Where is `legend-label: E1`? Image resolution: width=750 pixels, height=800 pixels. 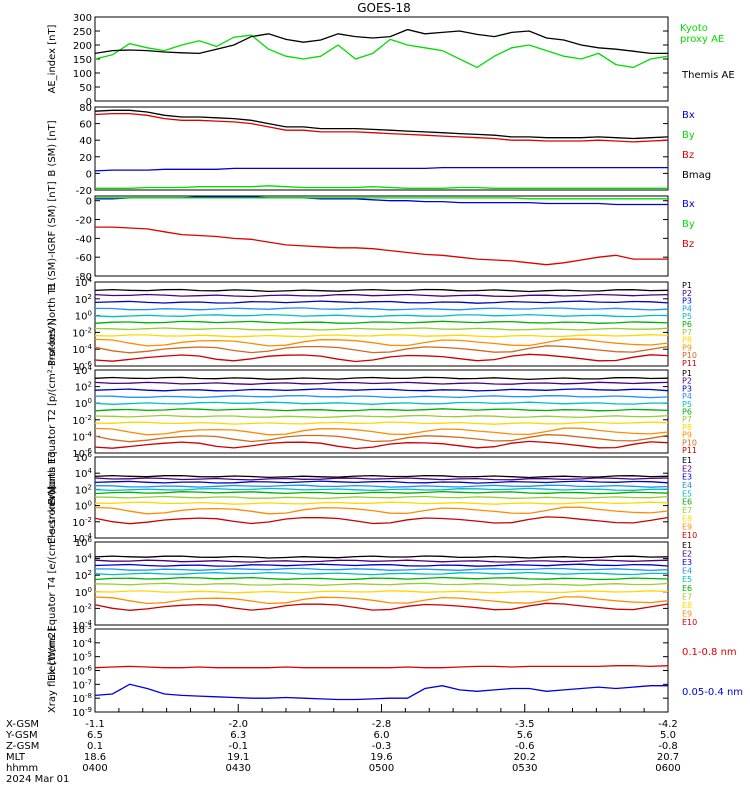 legend-label: E1 is located at coordinates (687, 545).